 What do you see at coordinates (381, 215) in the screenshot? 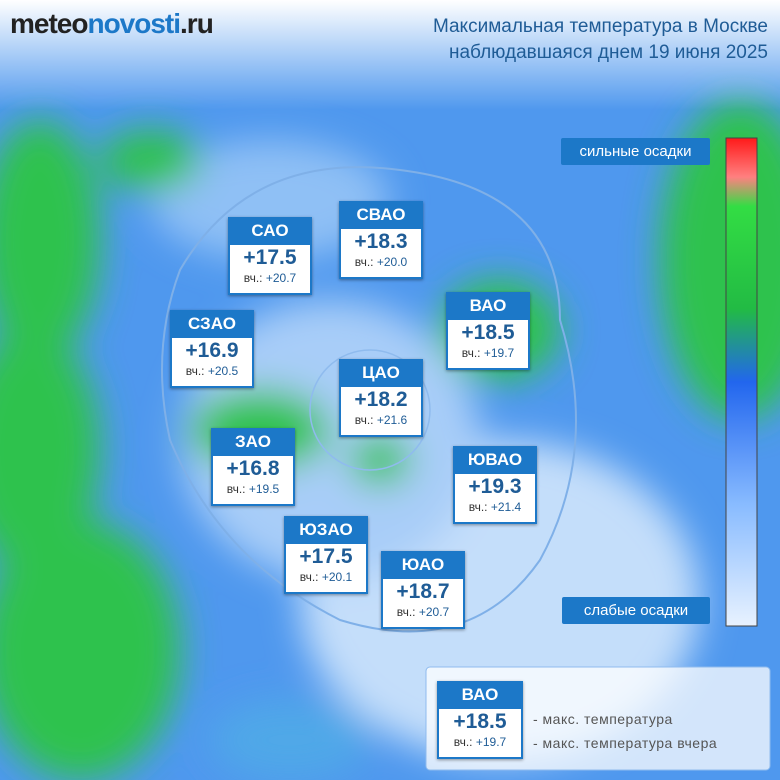
I see `district-name: СВАО` at bounding box center [381, 215].